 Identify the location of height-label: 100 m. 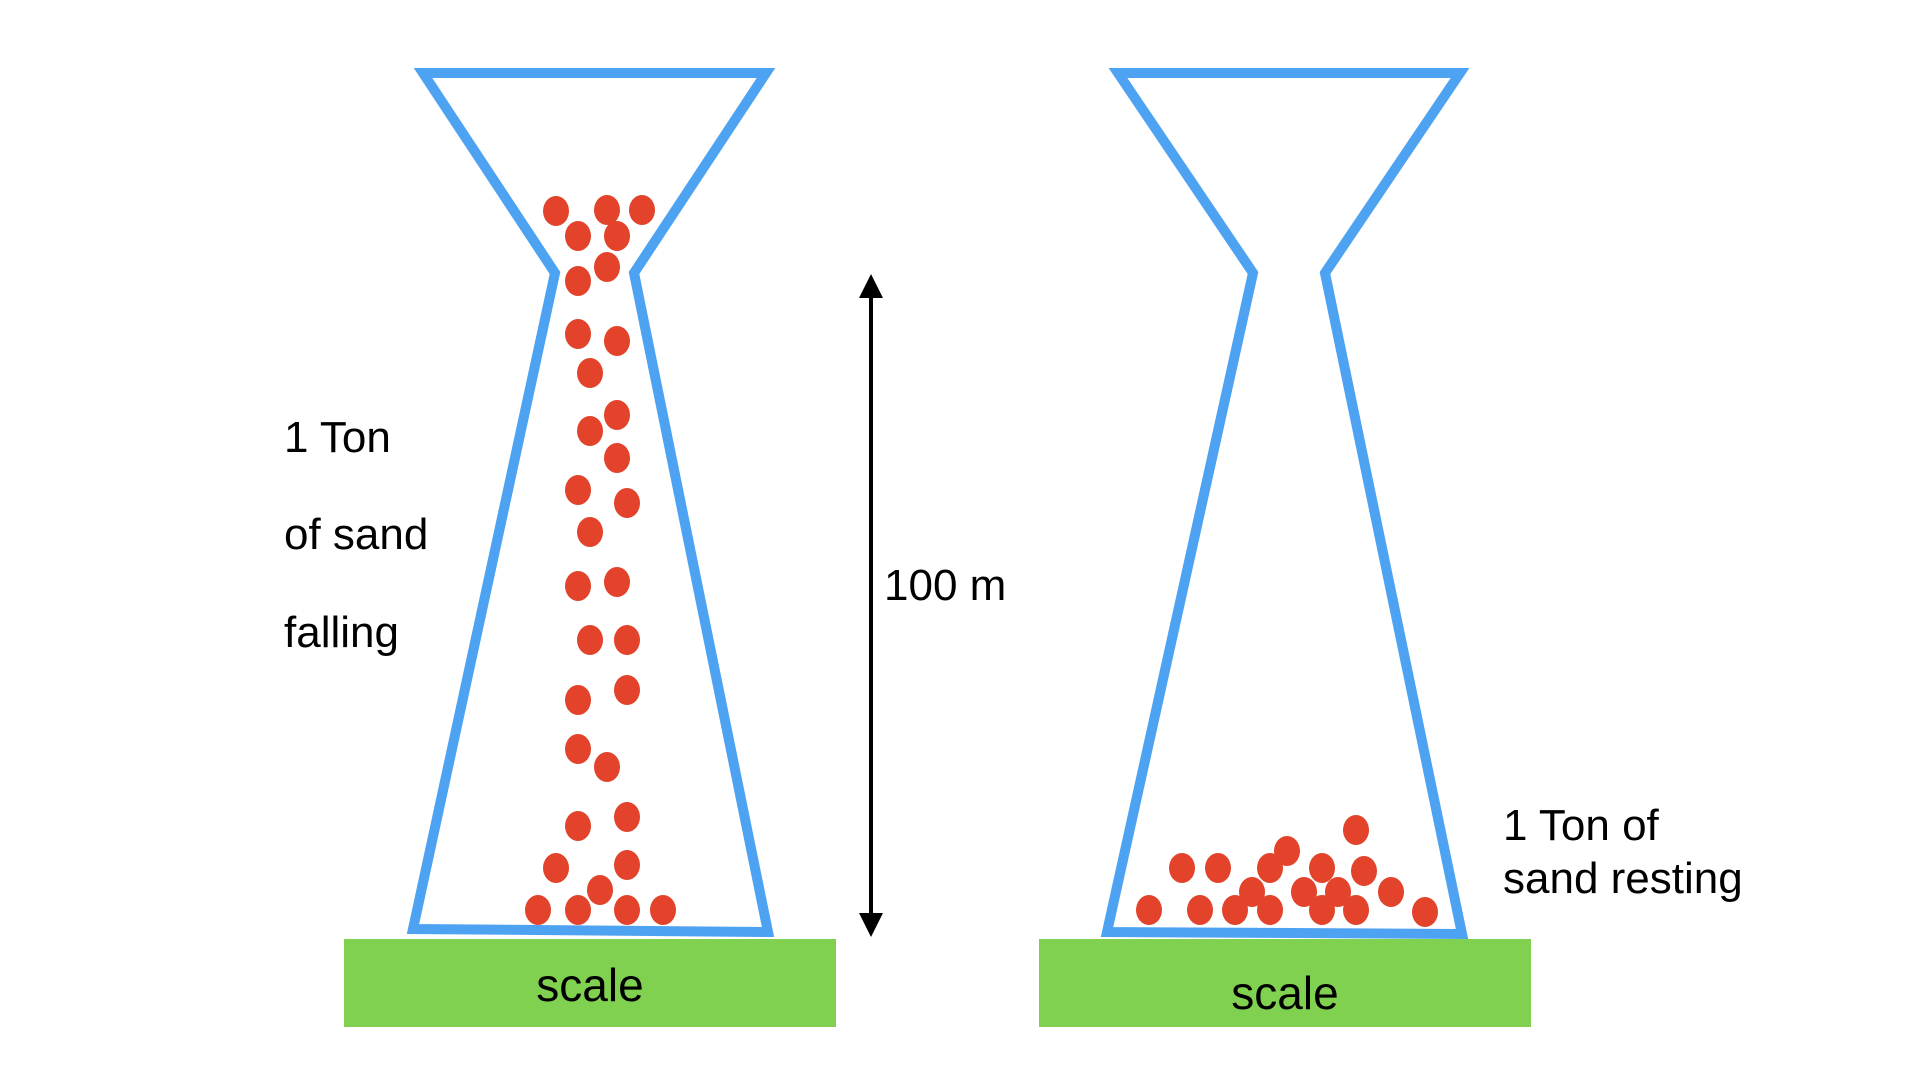
(945, 585).